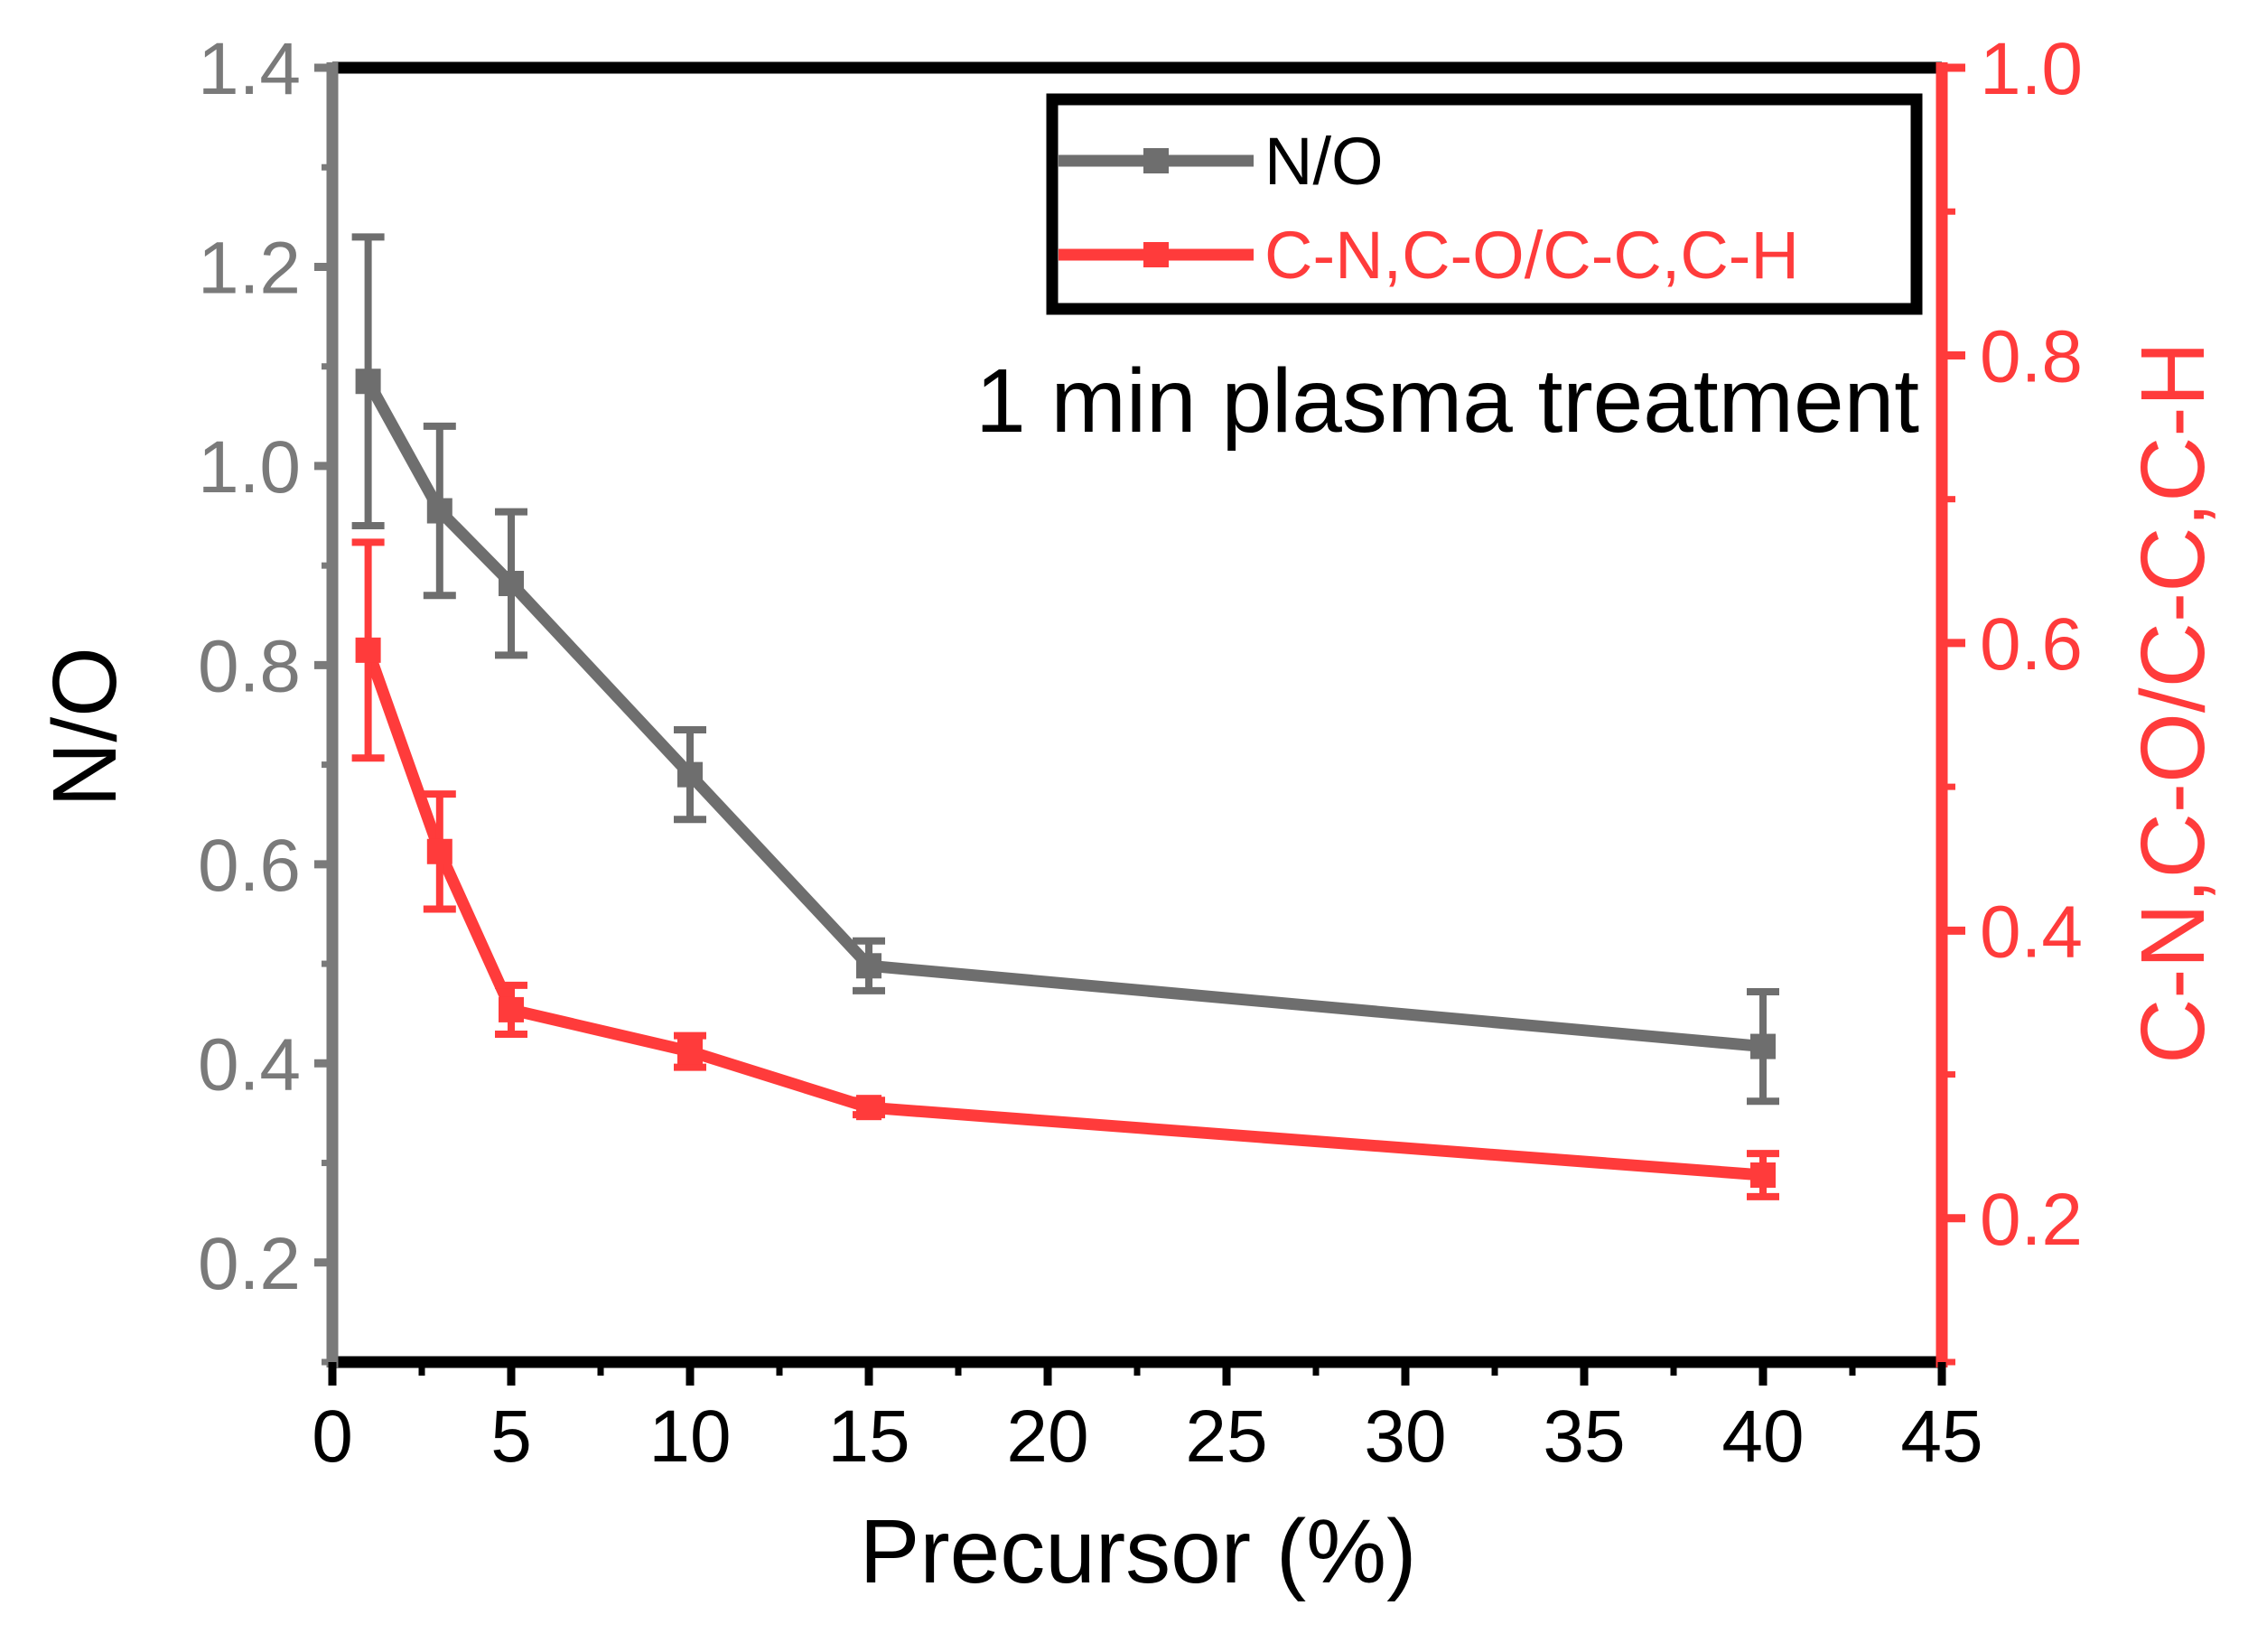 The width and height of the screenshot is (2248, 1652). What do you see at coordinates (2031, 1220) in the screenshot?
I see `right-y-tick-label: 0.2` at bounding box center [2031, 1220].